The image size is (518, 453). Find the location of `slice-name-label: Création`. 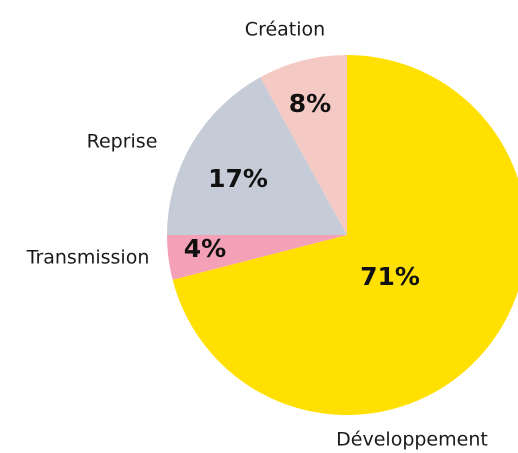

slice-name-label: Création is located at coordinates (285, 30).